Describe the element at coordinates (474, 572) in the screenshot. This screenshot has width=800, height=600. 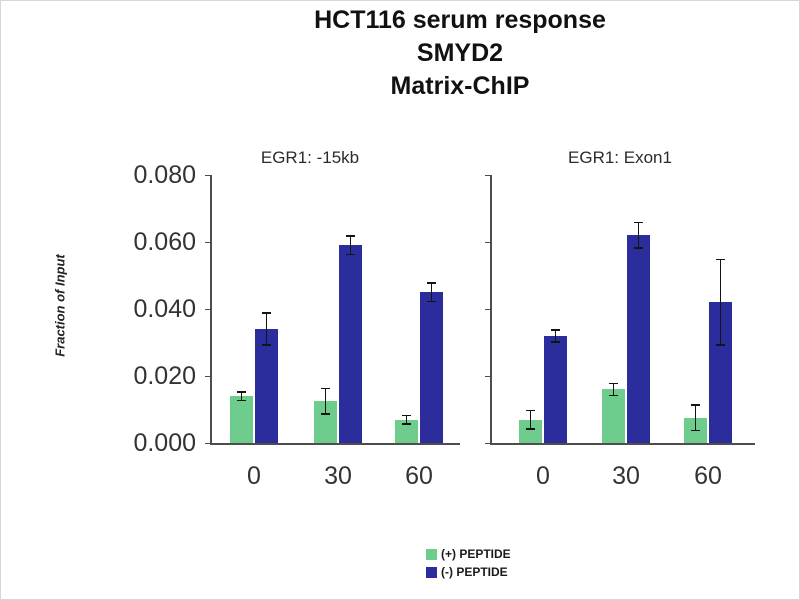
I see `legend-label-neg-peptide: (-) PEPTIDE` at that location.